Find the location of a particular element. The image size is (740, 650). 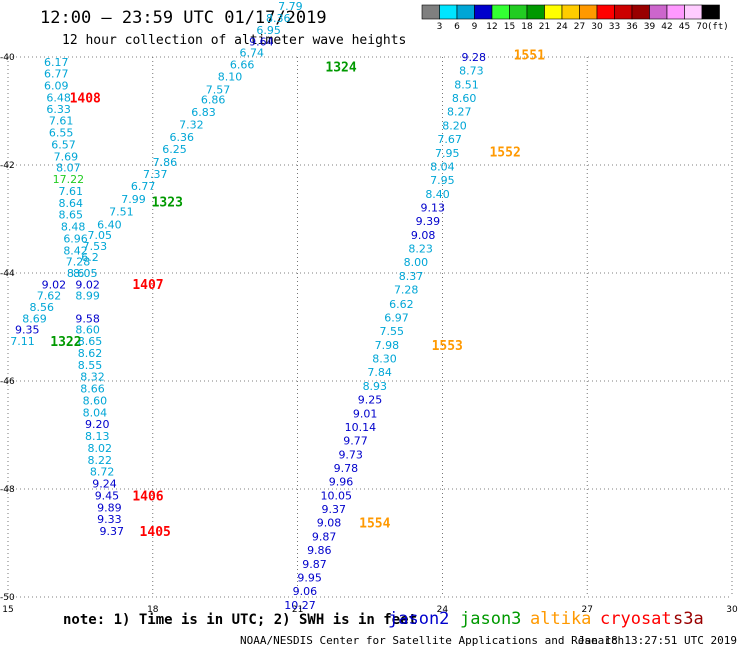

legend-jason2: jason2 is located at coordinates (419, 619).